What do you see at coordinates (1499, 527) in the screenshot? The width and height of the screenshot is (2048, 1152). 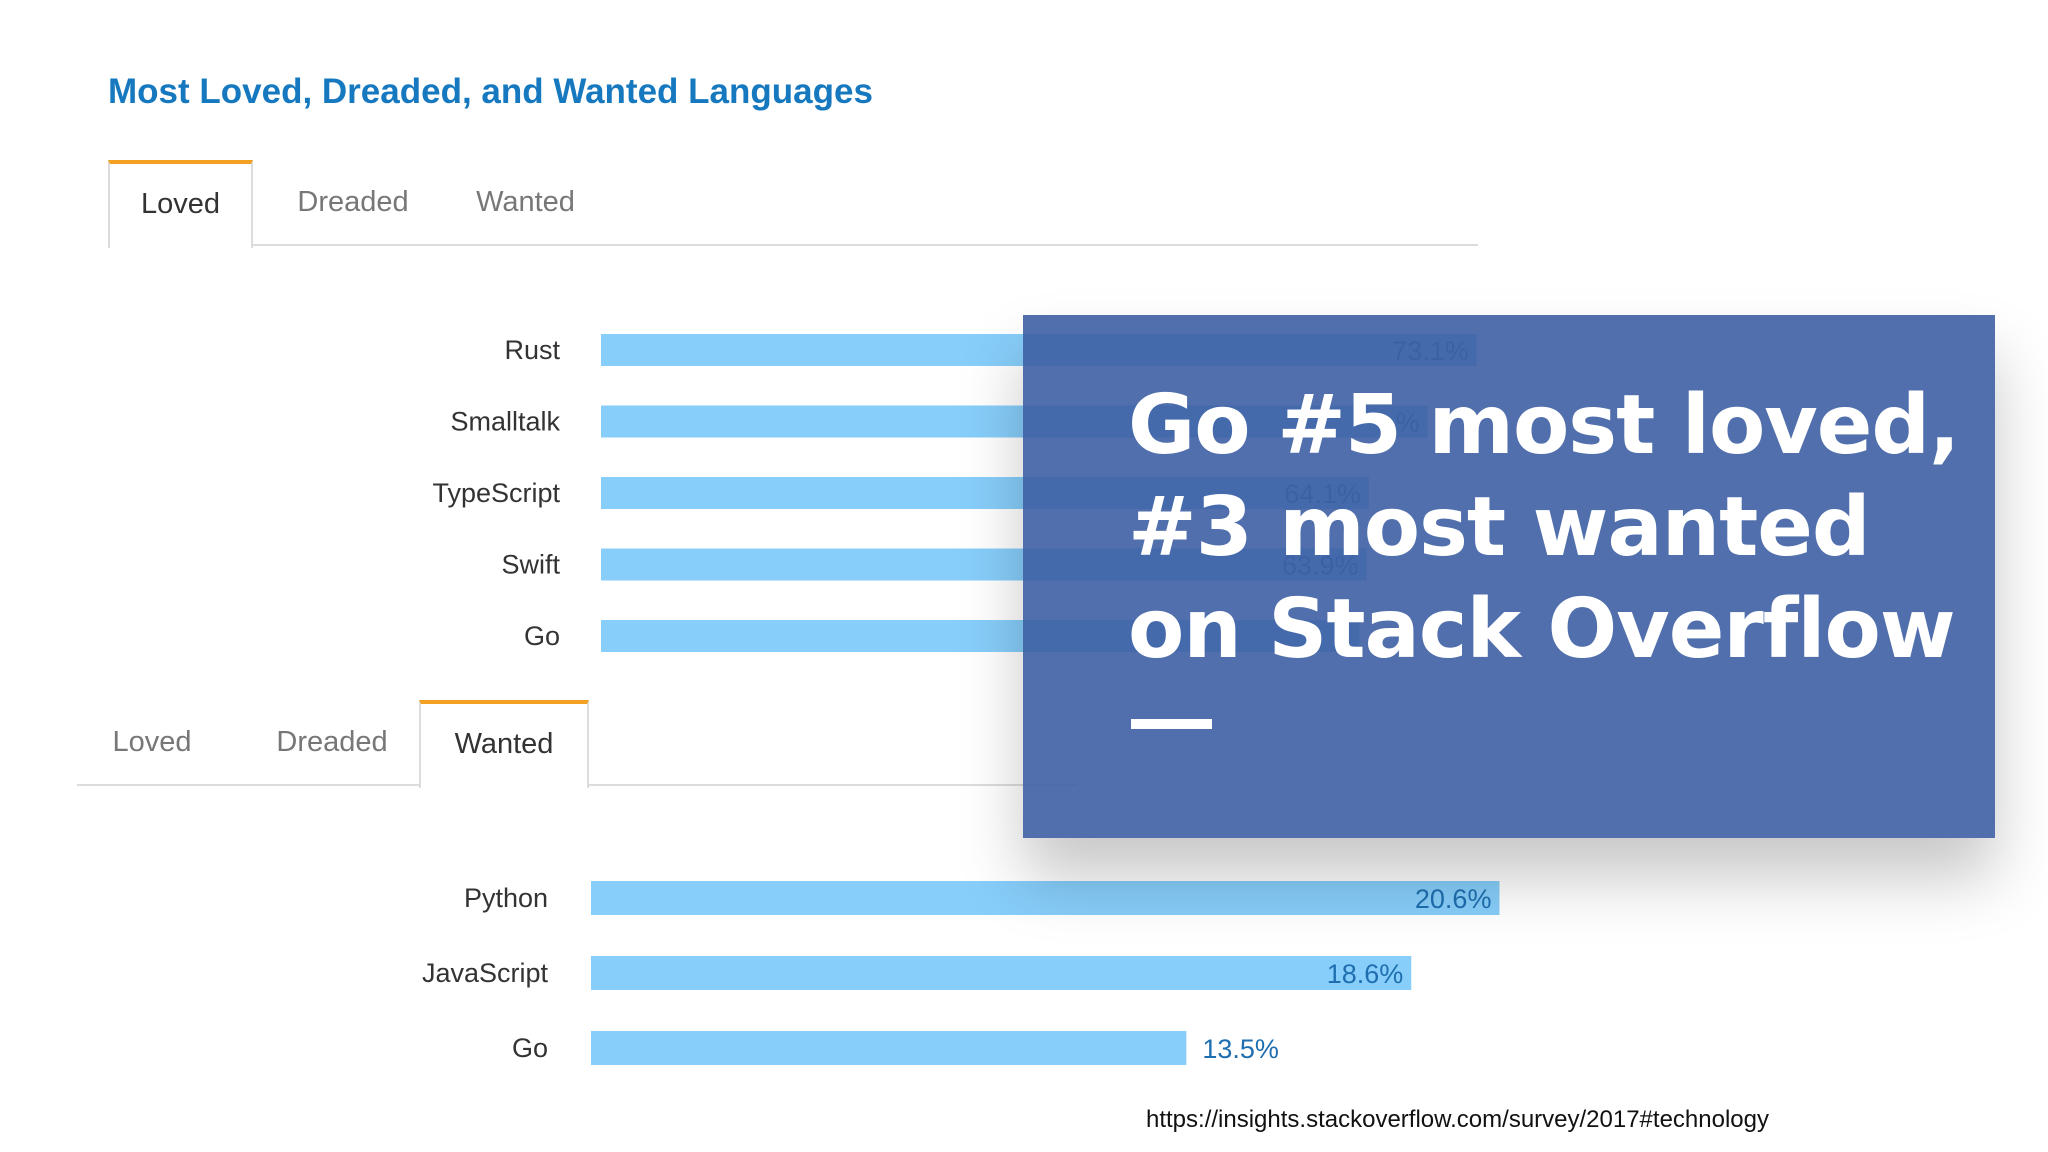 I see `headline-line-2: #3 most wanted` at bounding box center [1499, 527].